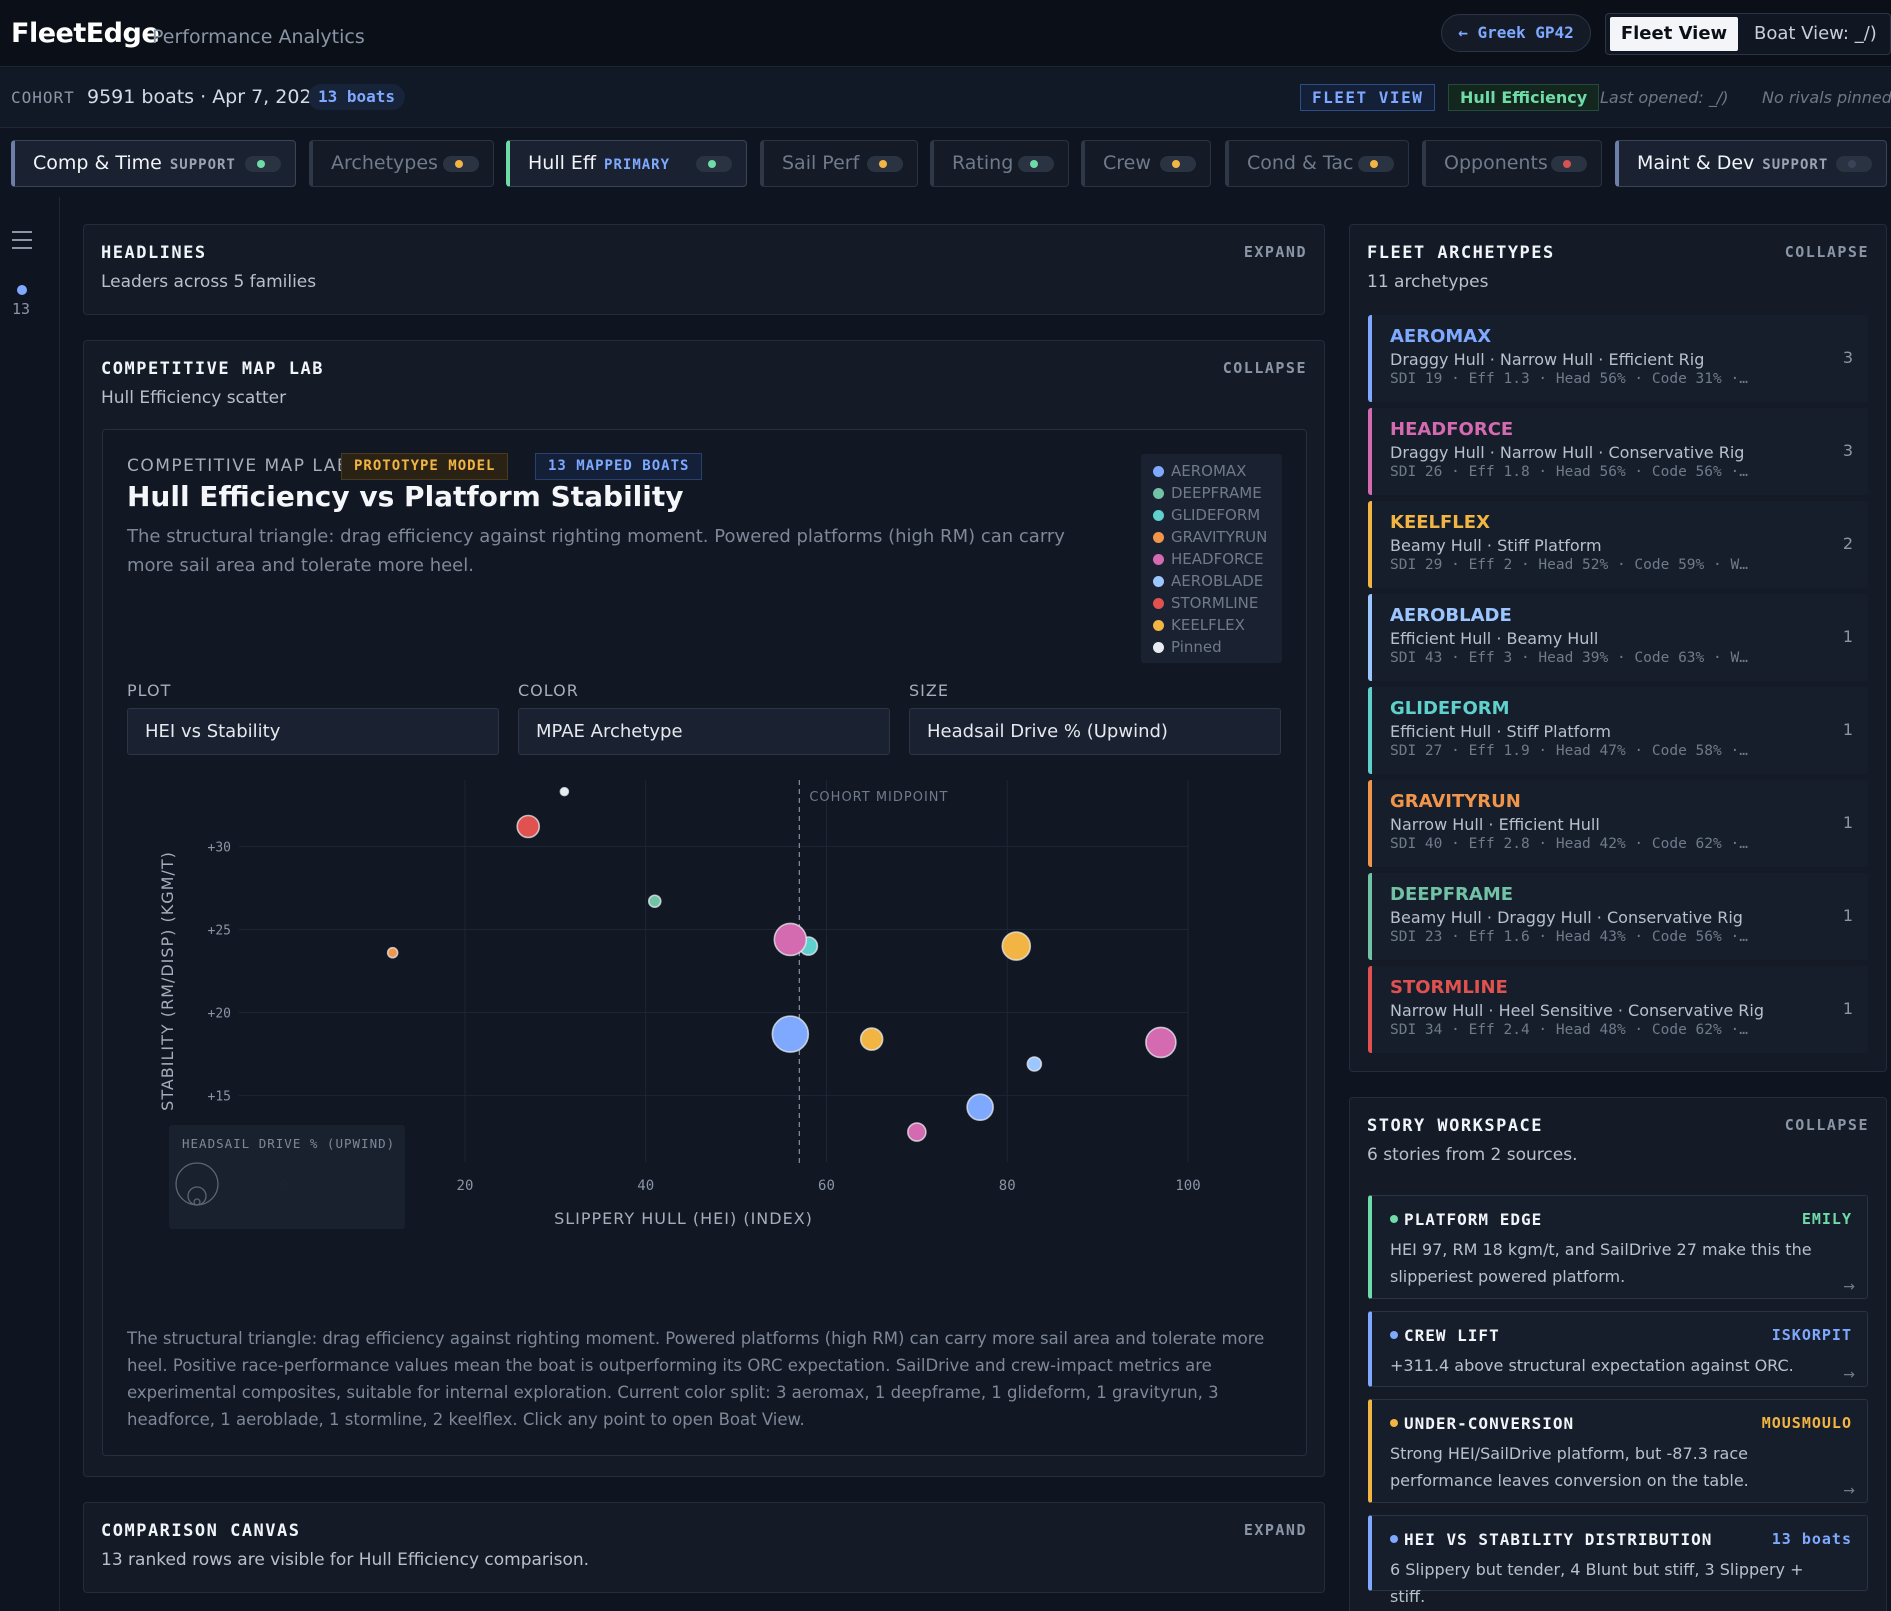 This screenshot has width=1891, height=1611. Describe the element at coordinates (30, 904) in the screenshot. I see `left-rail: 13` at that location.